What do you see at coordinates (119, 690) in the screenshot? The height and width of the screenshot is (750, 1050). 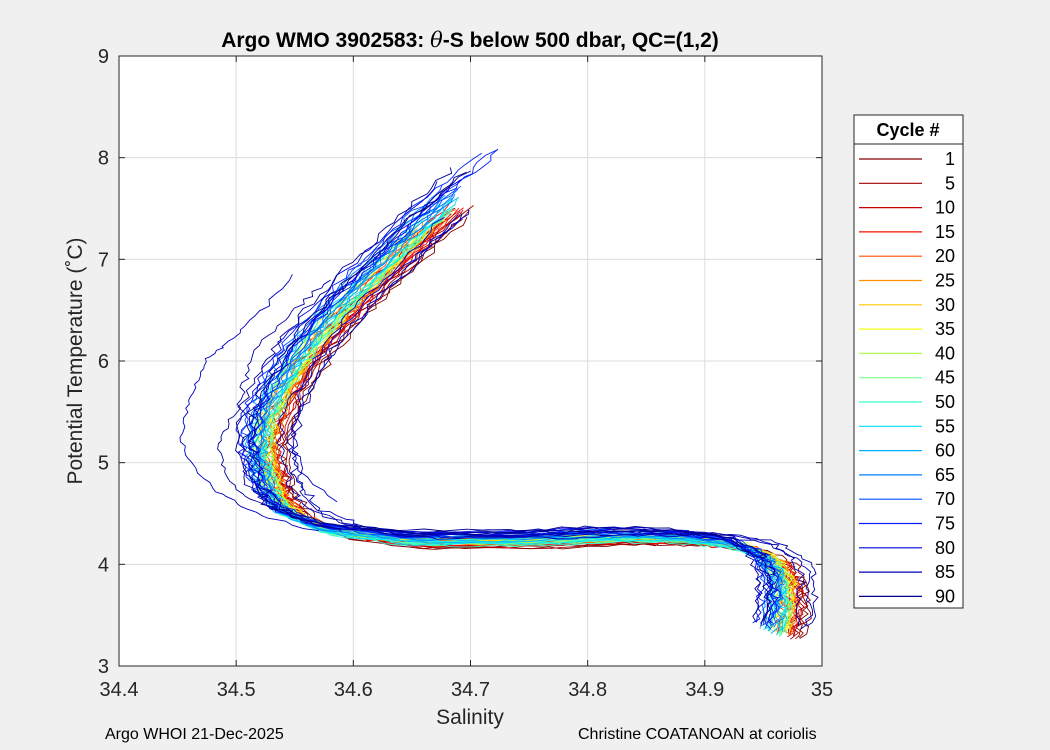 I see `x-tick-label: 34.4` at bounding box center [119, 690].